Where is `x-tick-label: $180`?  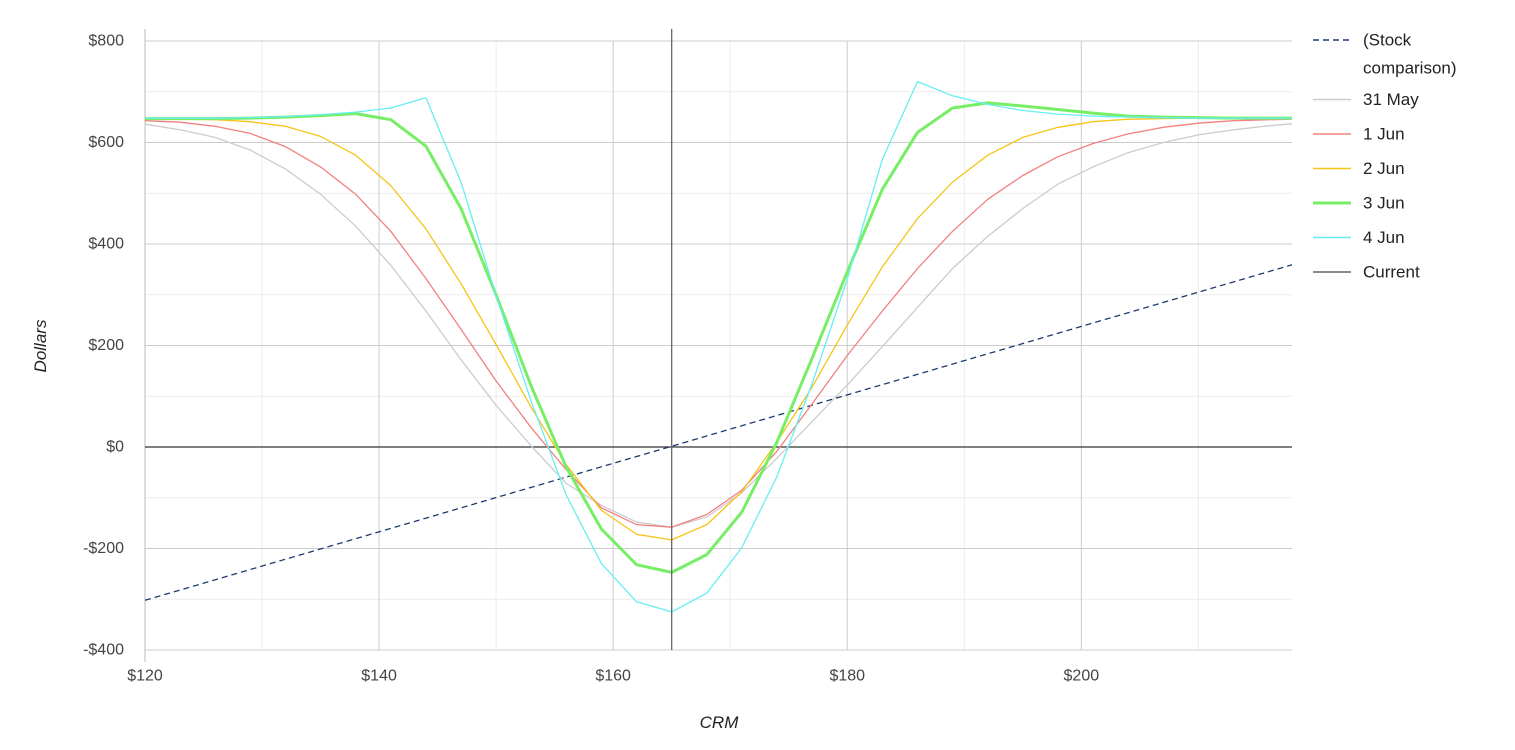 x-tick-label: $180 is located at coordinates (847, 675).